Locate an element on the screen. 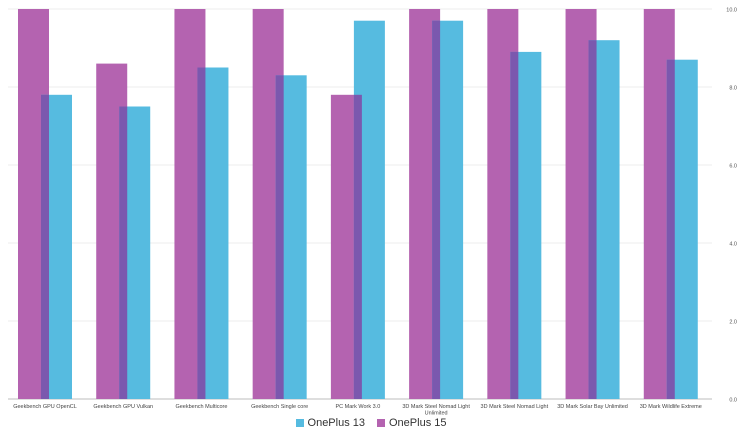 This screenshot has width=742, height=438. legend-item-oneplus-13: OnePlus 13 is located at coordinates (330, 423).